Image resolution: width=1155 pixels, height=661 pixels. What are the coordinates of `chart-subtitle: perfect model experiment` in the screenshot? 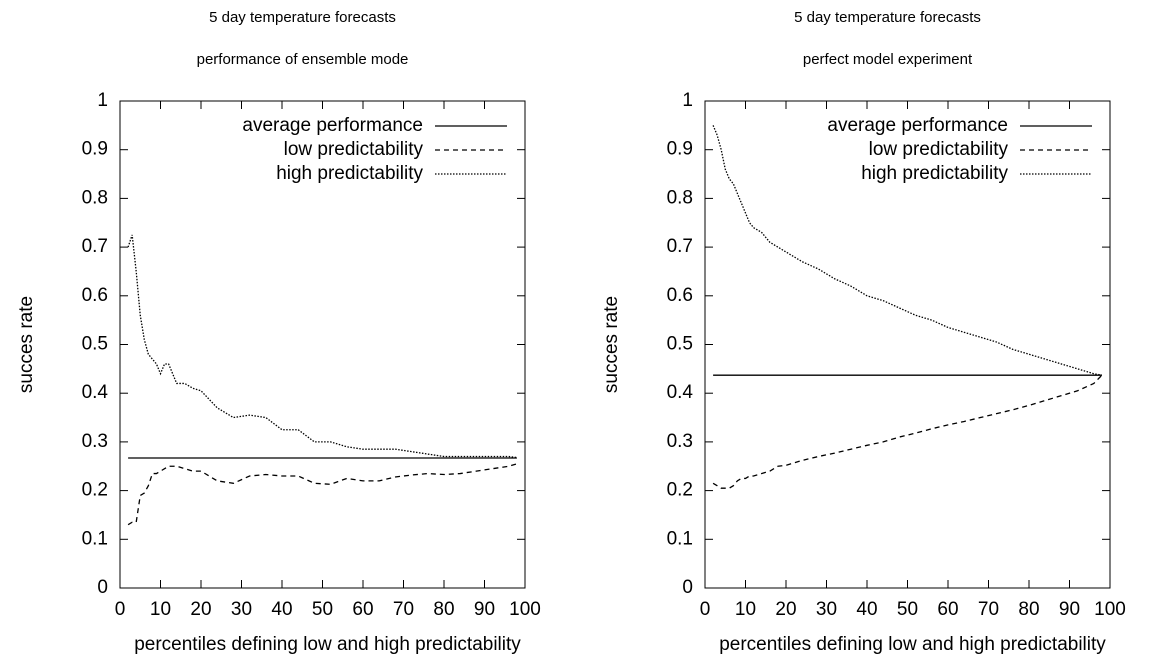 It's located at (888, 59).